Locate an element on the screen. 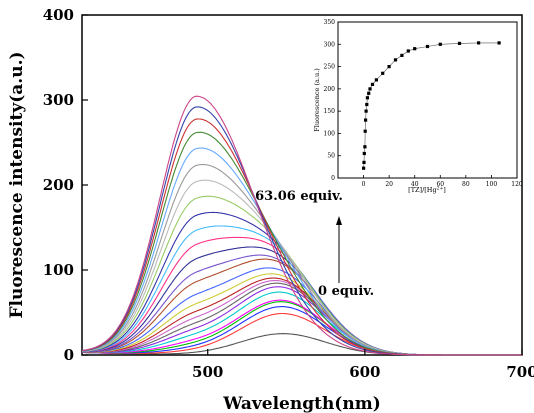 The height and width of the screenshot is (413, 534). annotation-top-equiv: 63.06 equiv. is located at coordinates (299, 196).